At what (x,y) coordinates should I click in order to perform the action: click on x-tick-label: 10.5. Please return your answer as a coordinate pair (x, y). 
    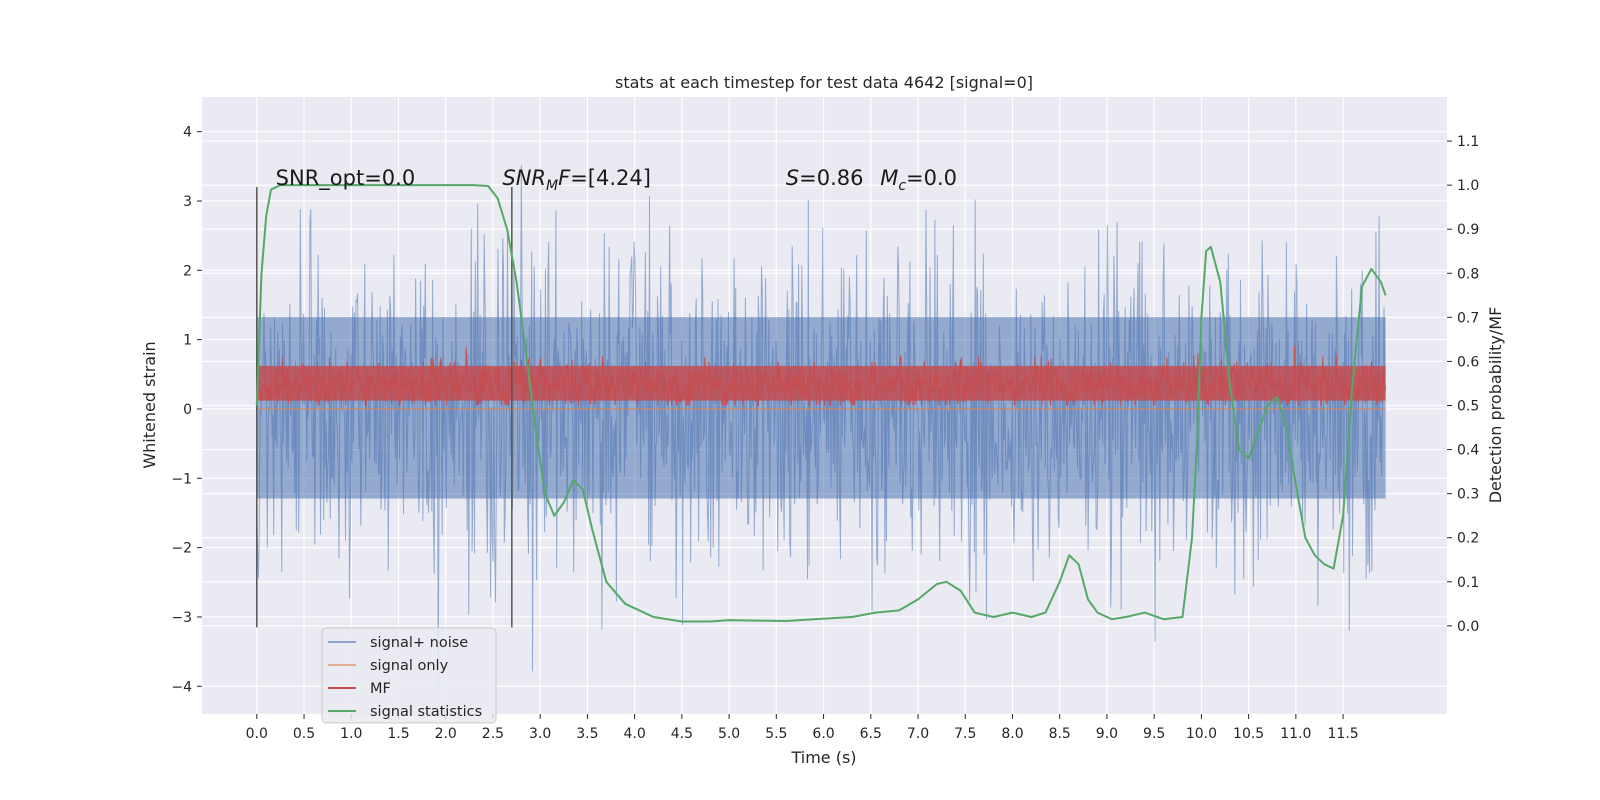
    Looking at the image, I should click on (1248, 734).